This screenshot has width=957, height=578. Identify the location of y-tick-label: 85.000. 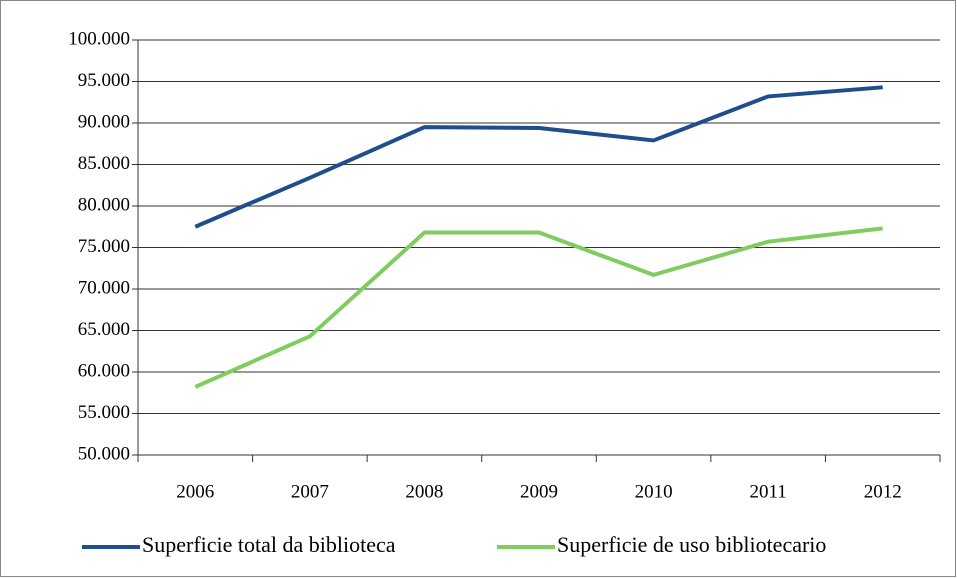
(104, 163).